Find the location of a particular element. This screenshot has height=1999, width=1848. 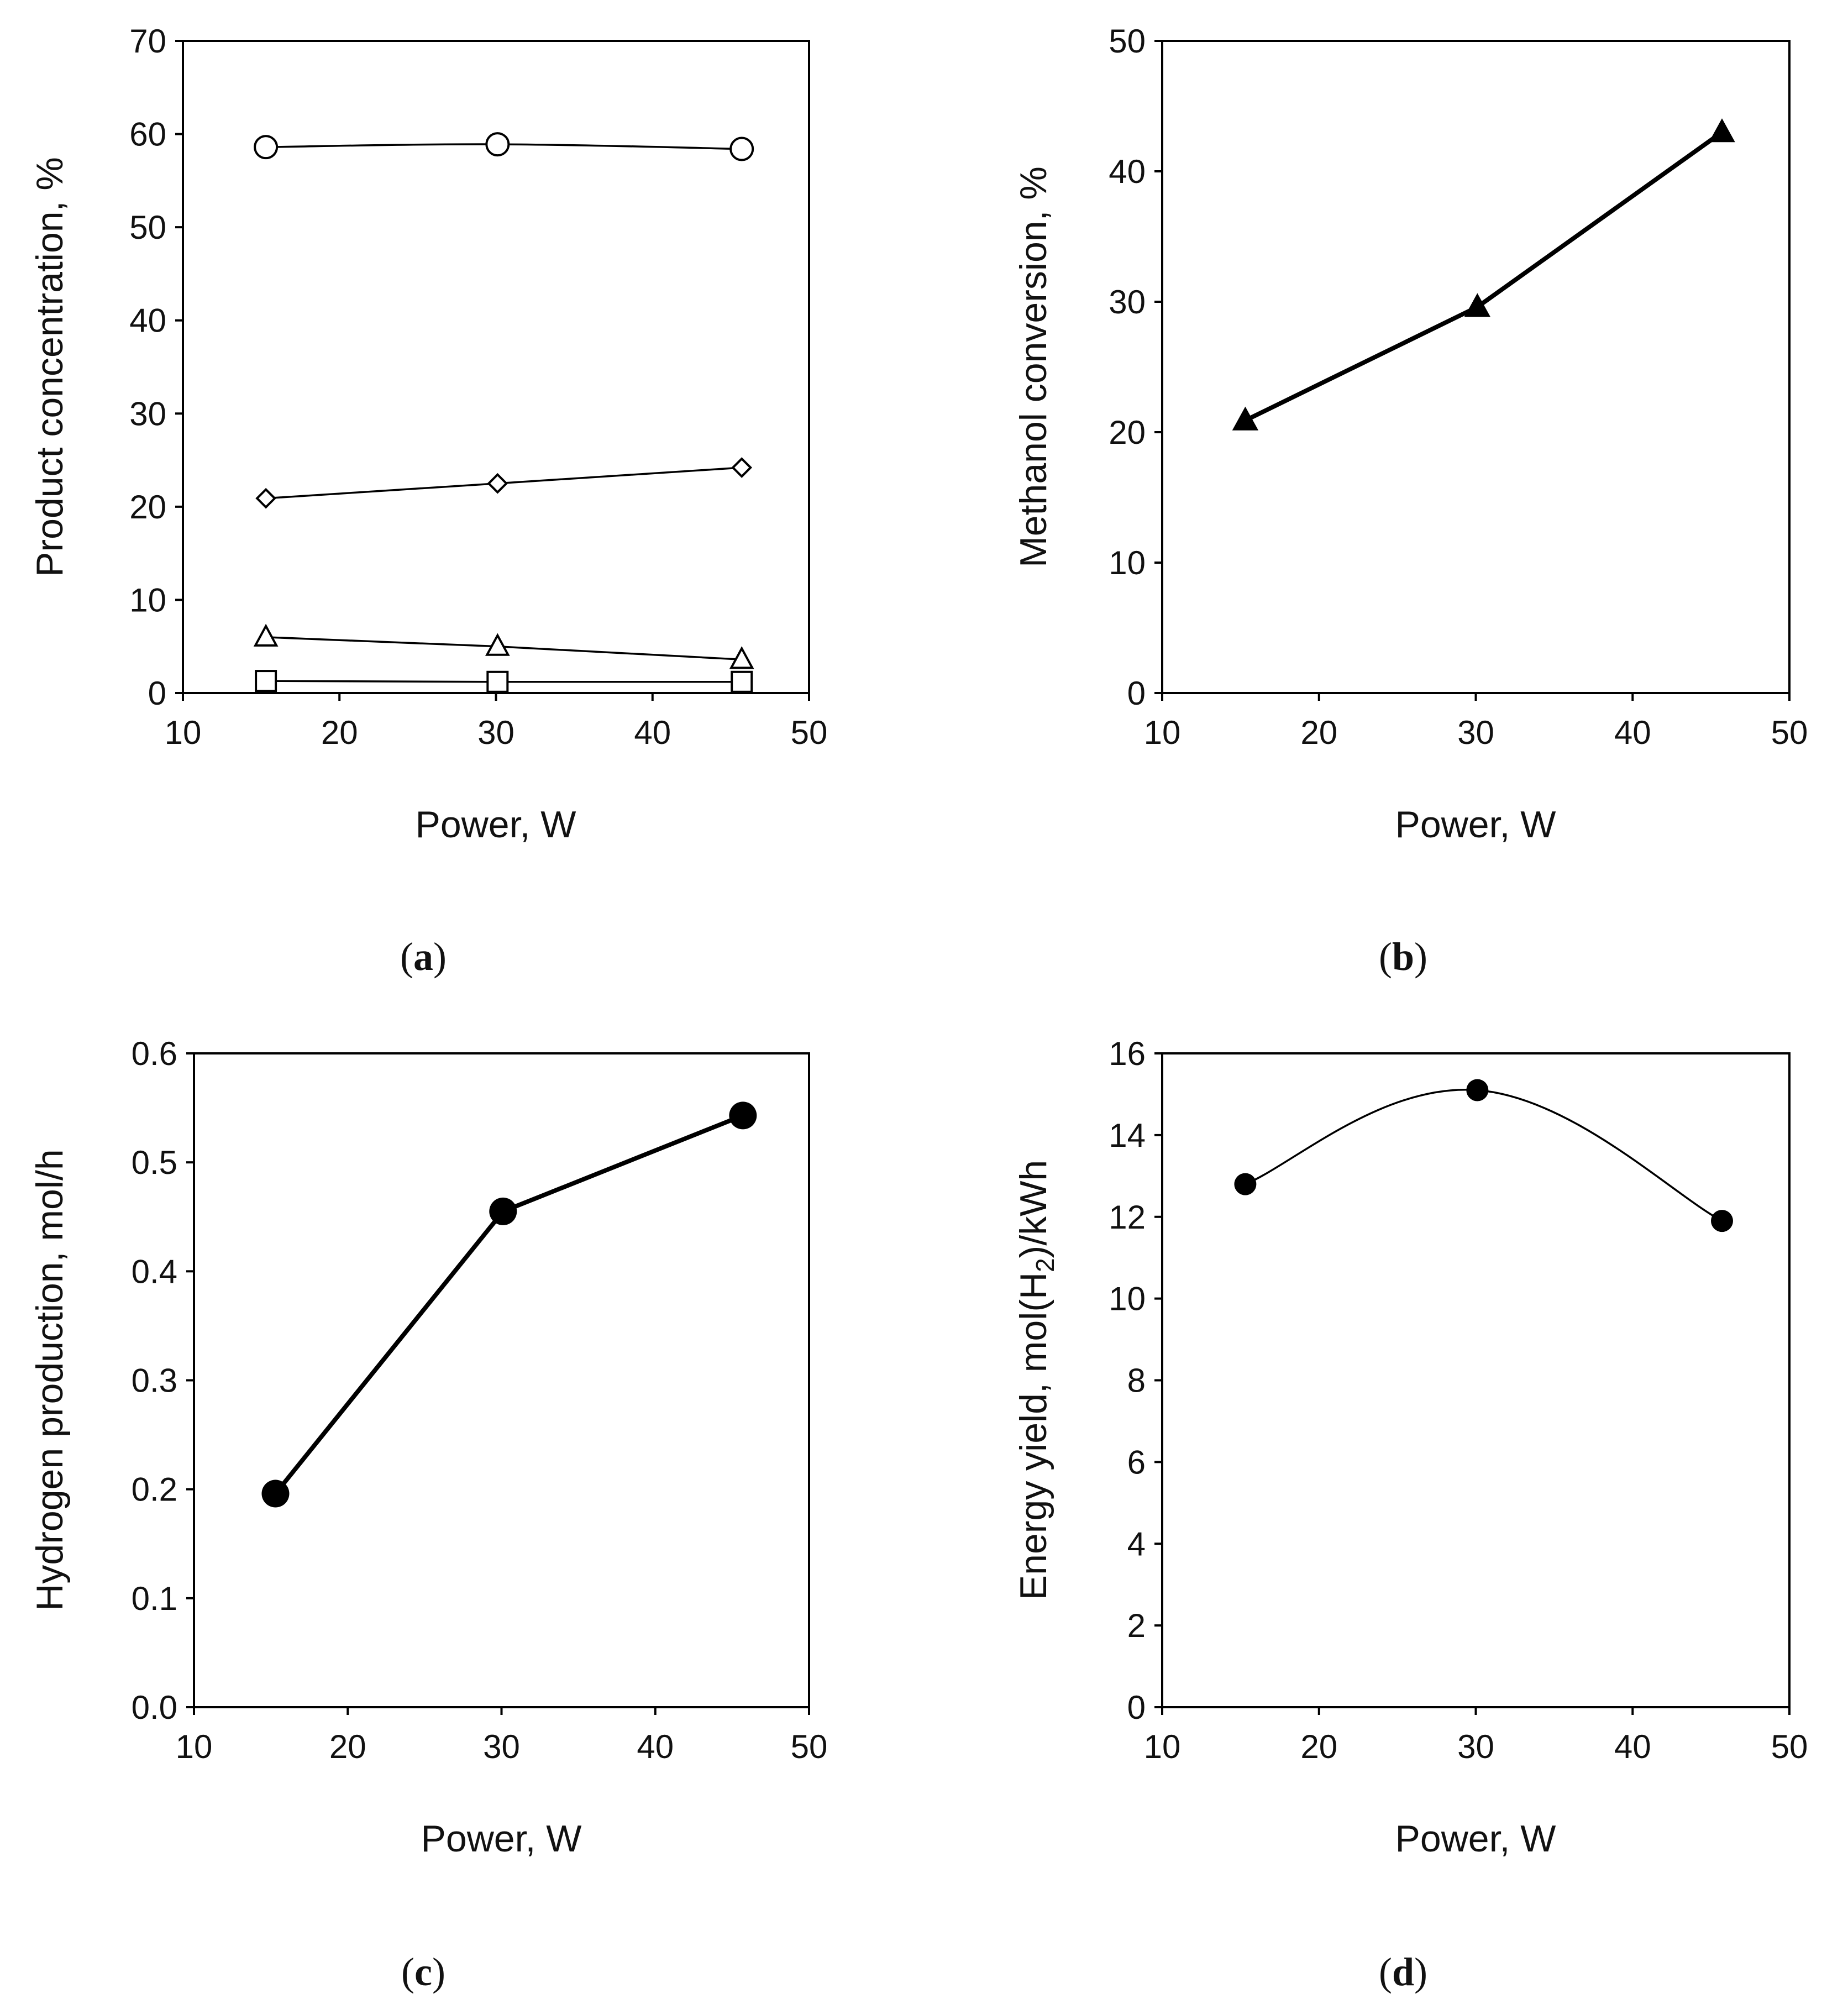

y-tick-label: 0.3 is located at coordinates (154, 1380).